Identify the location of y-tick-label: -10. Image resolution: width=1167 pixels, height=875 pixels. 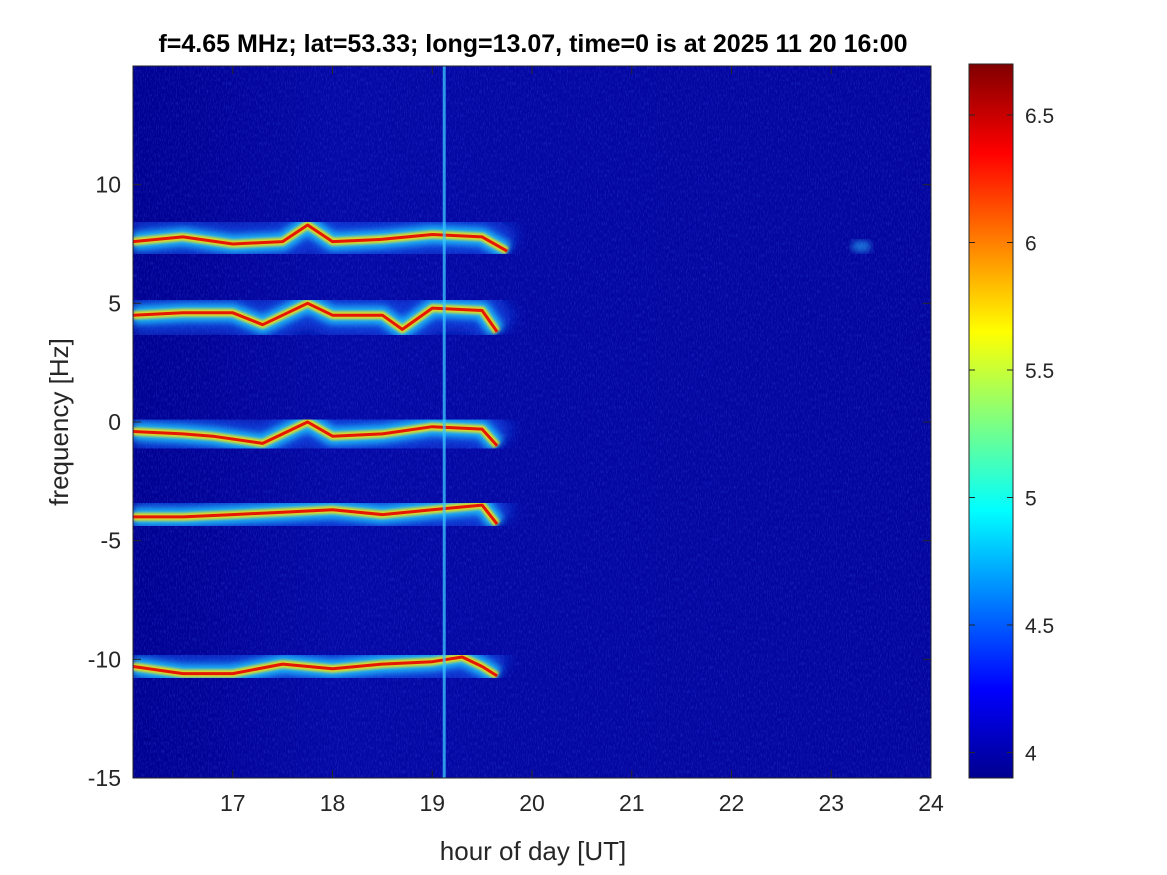
(104, 659).